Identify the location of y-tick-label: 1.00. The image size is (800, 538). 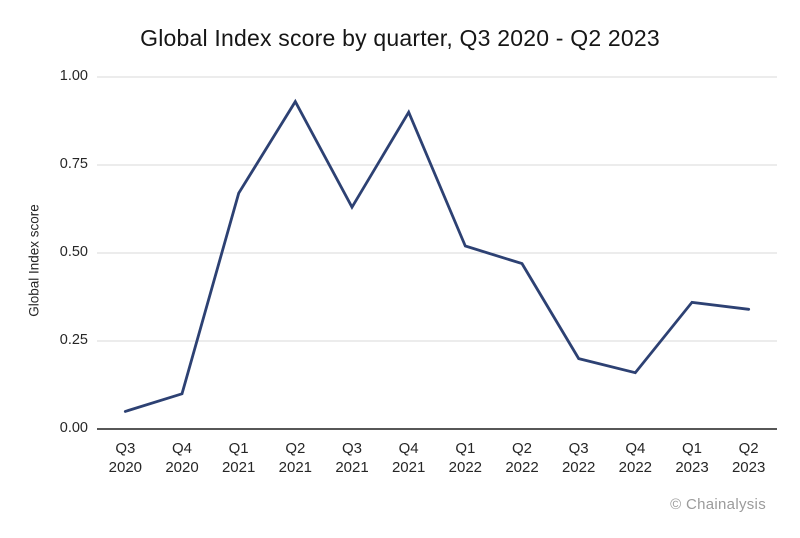
(73, 76).